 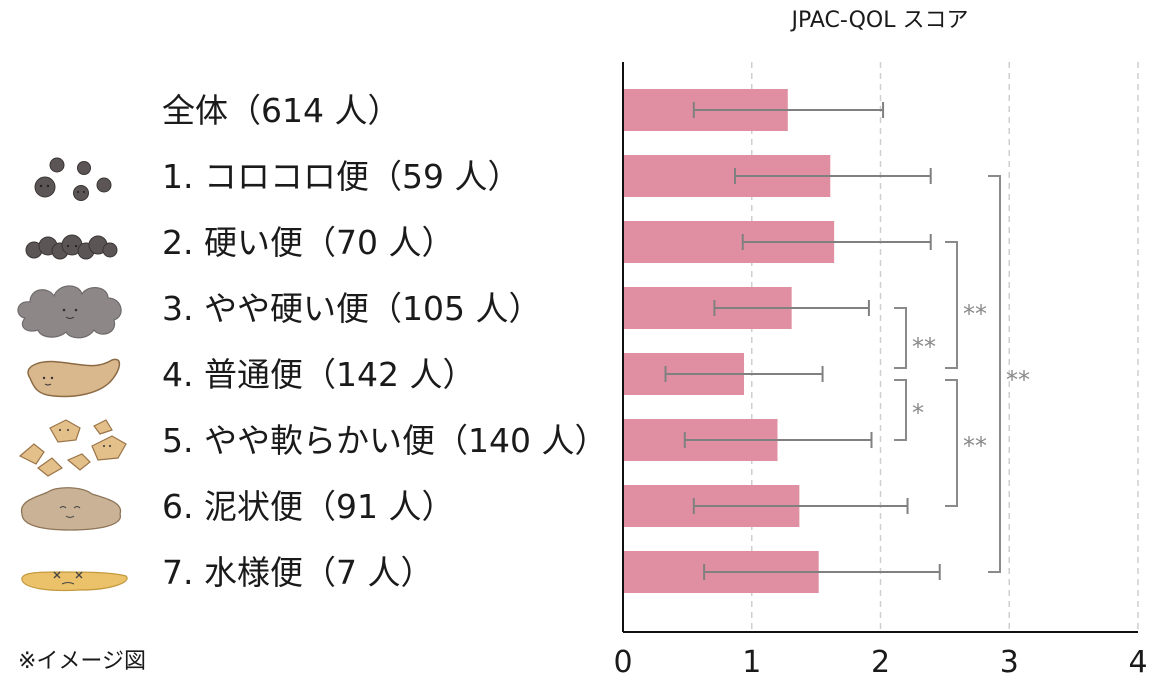 I want to click on category-label: 3. やや硬い便（105 人）, so click(x=351, y=308).